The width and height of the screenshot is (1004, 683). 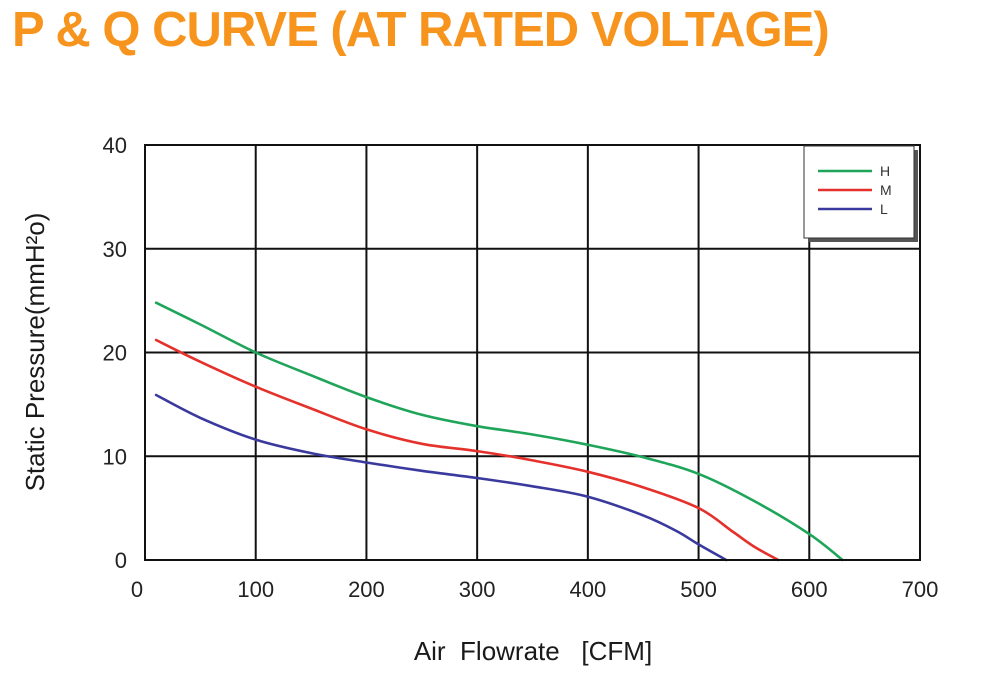 I want to click on x-tick-label: 500, so click(x=698, y=589).